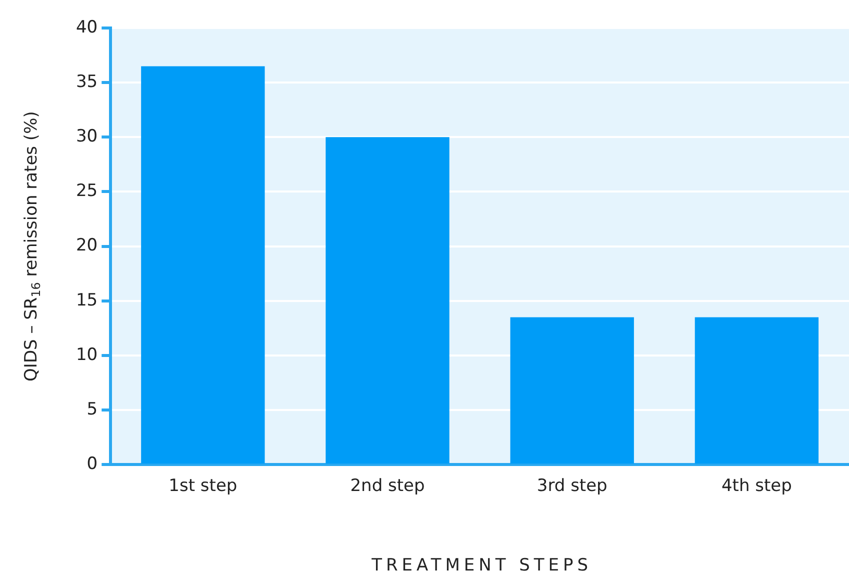 Image resolution: width=849 pixels, height=579 pixels. I want to click on y-tick-label: 25, so click(87, 191).